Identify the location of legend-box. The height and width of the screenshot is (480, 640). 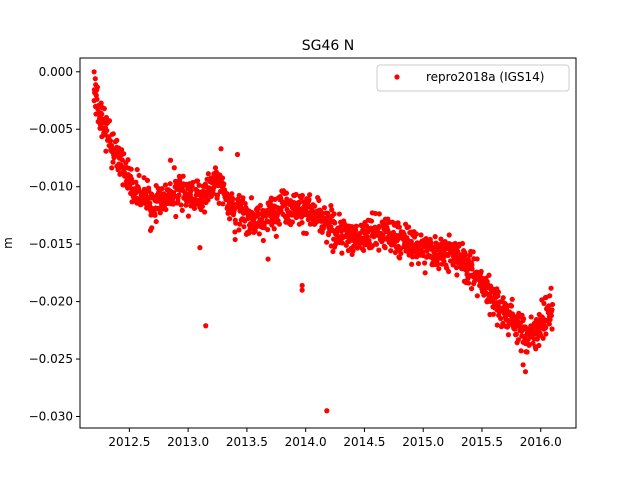
(473, 78).